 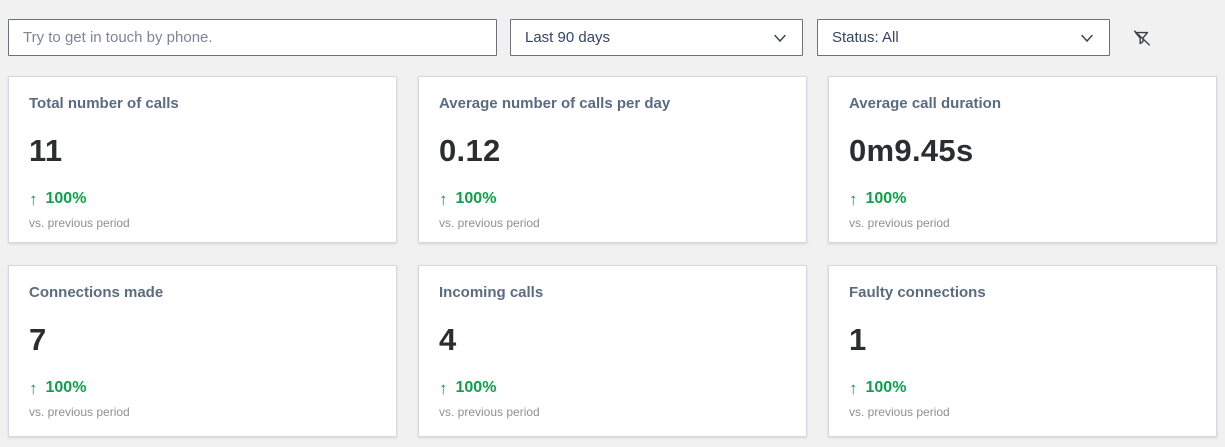 I want to click on stat-card-value: 7, so click(x=38, y=339).